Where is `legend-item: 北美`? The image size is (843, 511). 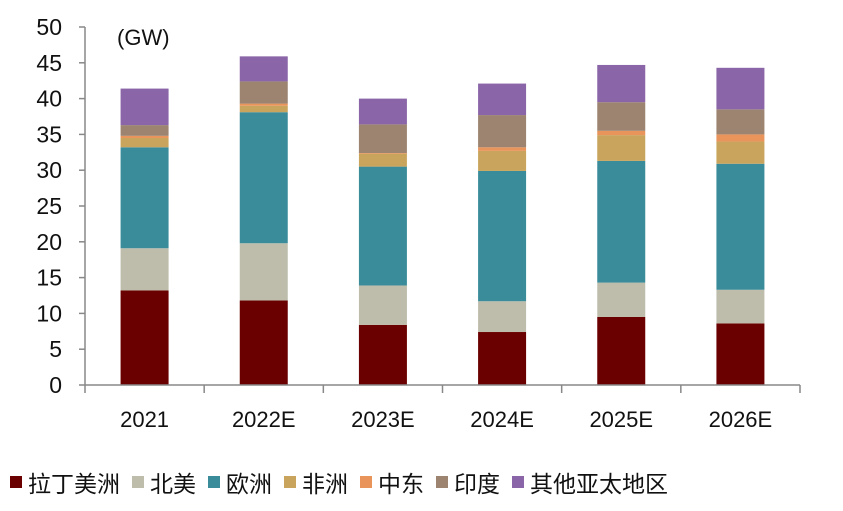 legend-item: 北美 is located at coordinates (164, 482).